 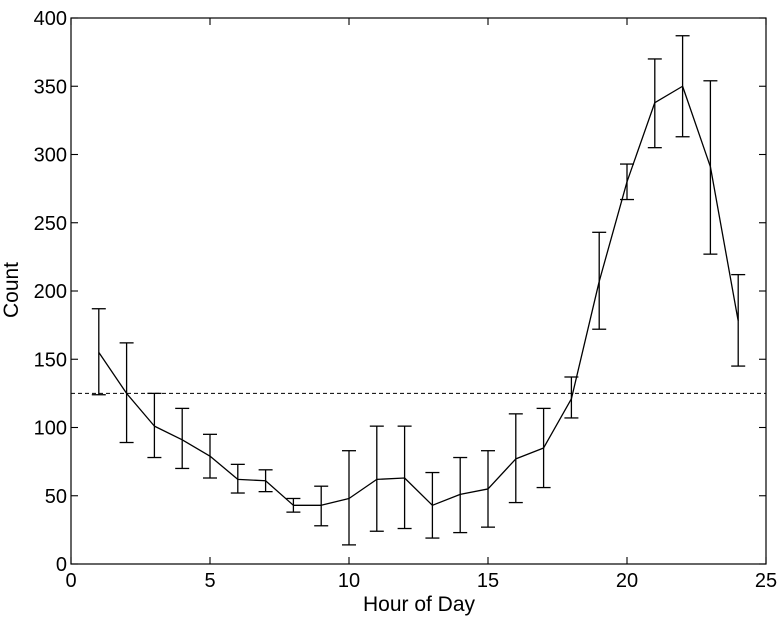 What do you see at coordinates (11, 290) in the screenshot?
I see `y-axis-title: Count` at bounding box center [11, 290].